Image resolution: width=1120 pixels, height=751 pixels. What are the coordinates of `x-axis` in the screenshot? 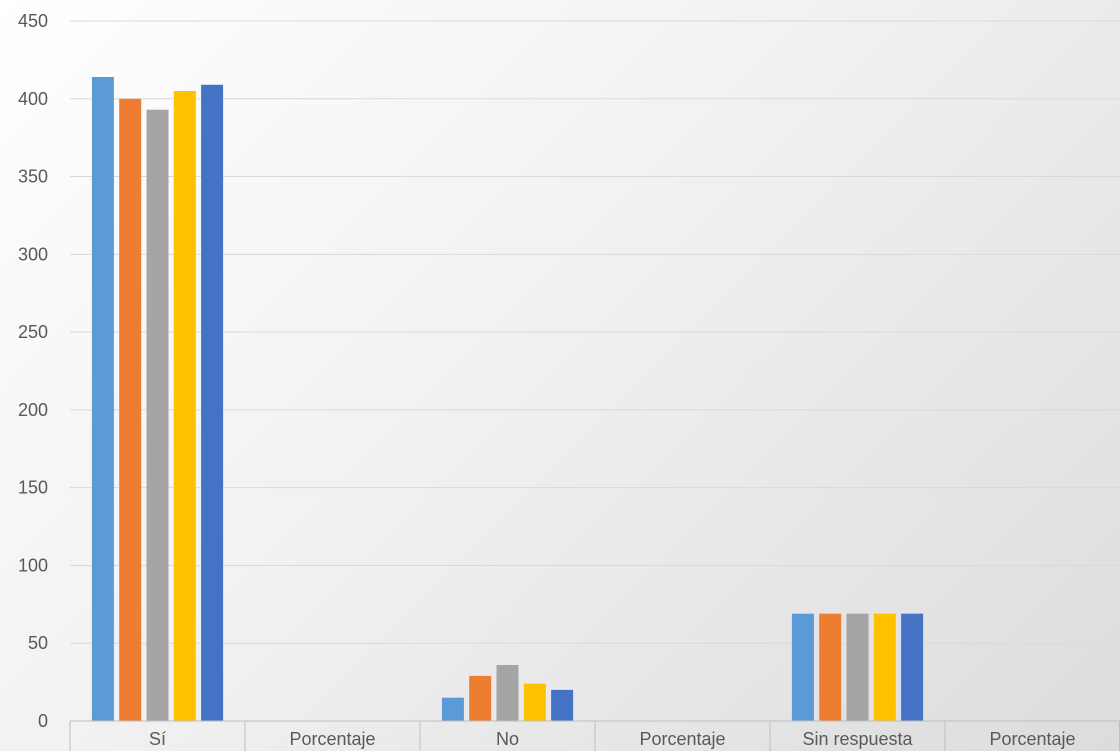 It's located at (594, 735).